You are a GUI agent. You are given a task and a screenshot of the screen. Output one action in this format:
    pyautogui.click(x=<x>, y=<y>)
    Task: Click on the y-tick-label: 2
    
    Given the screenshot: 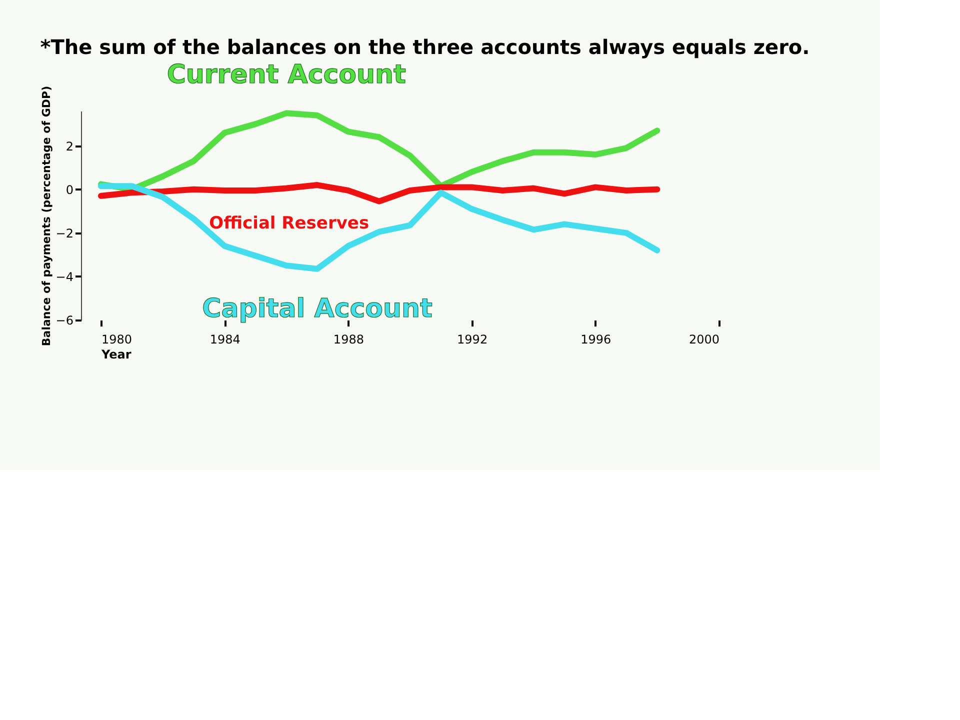 What is the action you would take?
    pyautogui.click(x=70, y=146)
    